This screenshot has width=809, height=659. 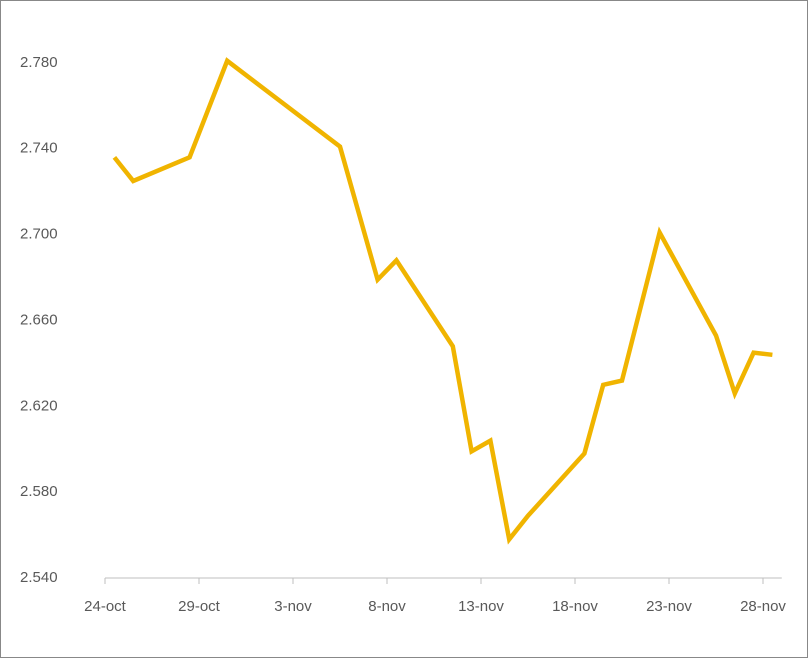 What do you see at coordinates (387, 606) in the screenshot?
I see `x-tick-label: 8-nov` at bounding box center [387, 606].